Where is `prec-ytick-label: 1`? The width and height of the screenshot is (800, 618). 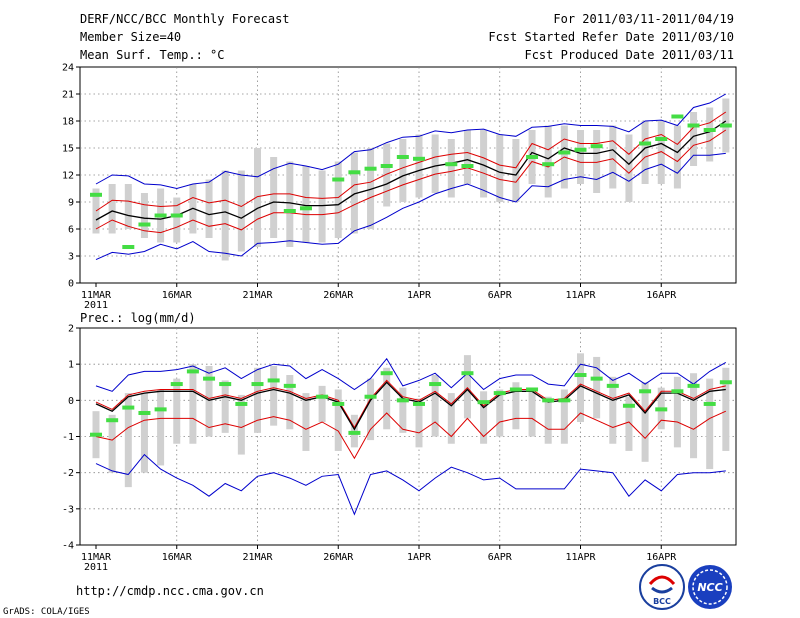
prec-ytick-label: 1 is located at coordinates (71, 365).